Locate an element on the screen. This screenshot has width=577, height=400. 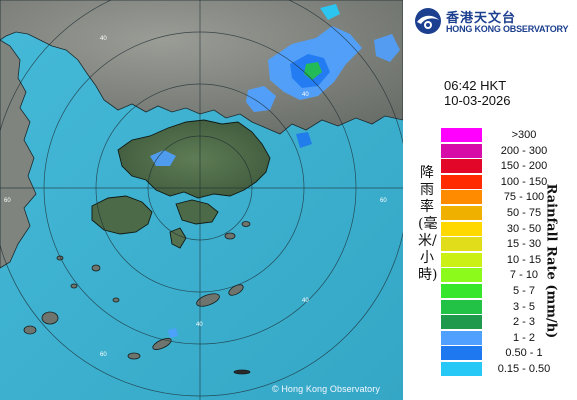
legend-range-label: 75 - 100 is located at coordinates (524, 197).